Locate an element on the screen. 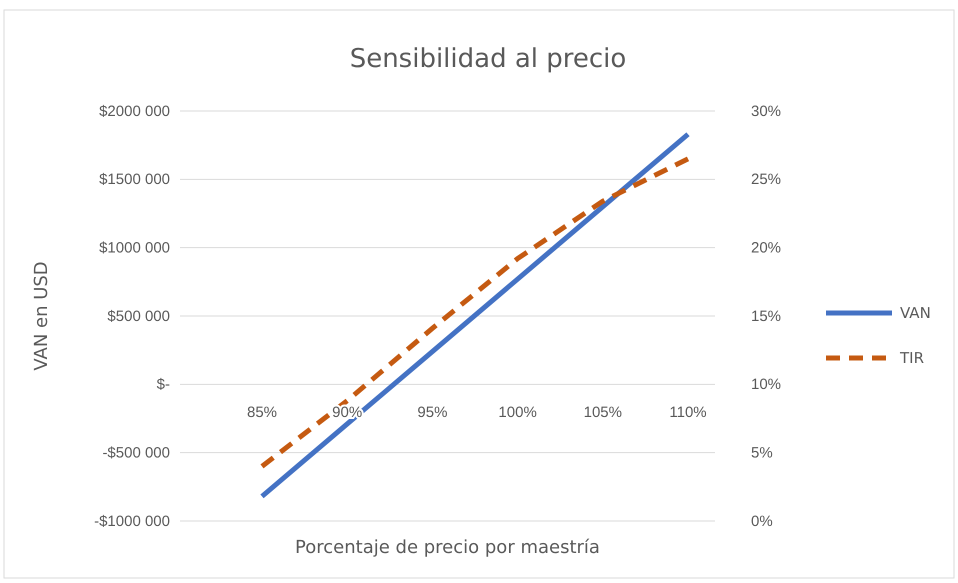 Image resolution: width=958 pixels, height=583 pixels. legend-label: TIR is located at coordinates (911, 358).